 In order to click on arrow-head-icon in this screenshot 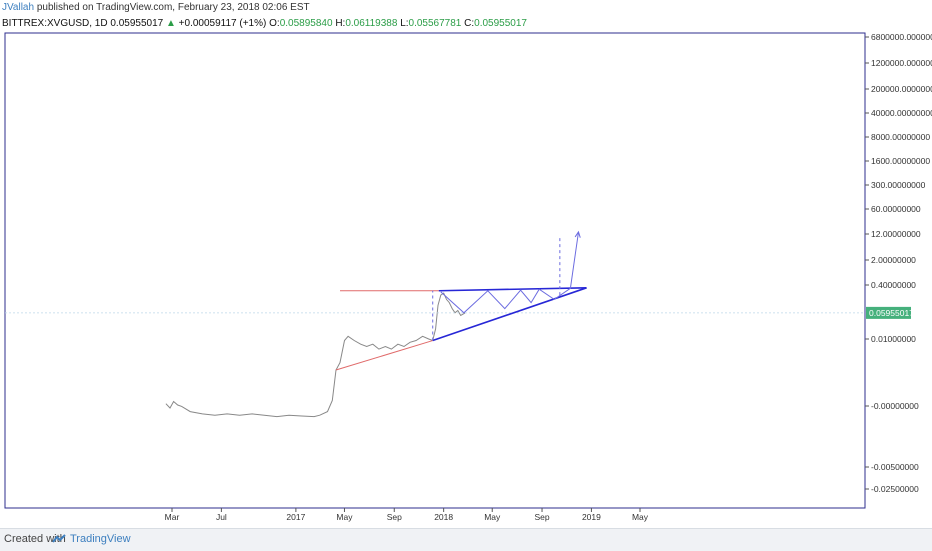, I will do `click(577, 234)`.